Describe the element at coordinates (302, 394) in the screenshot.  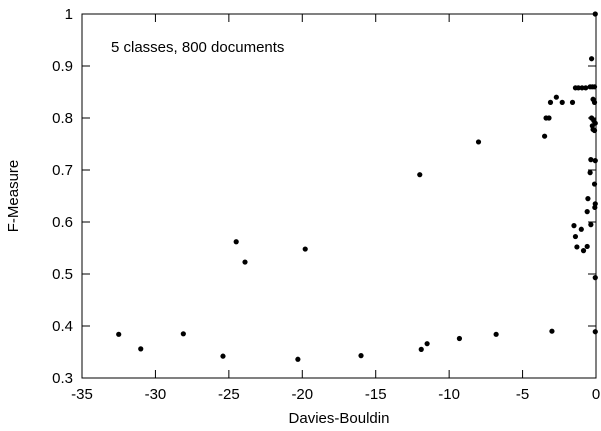
I see `x-tick-label: -20` at that location.